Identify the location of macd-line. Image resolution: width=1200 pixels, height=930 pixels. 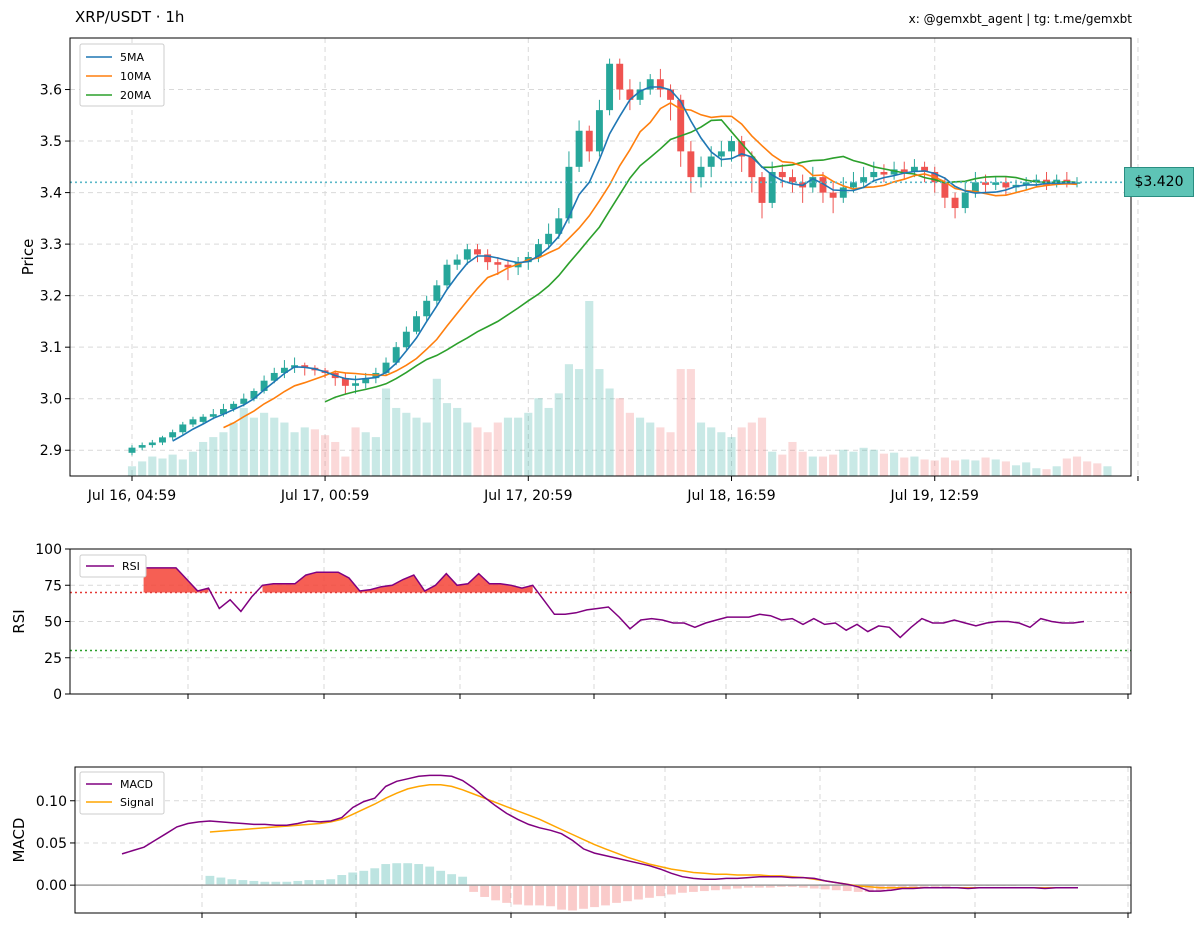
(599, 833).